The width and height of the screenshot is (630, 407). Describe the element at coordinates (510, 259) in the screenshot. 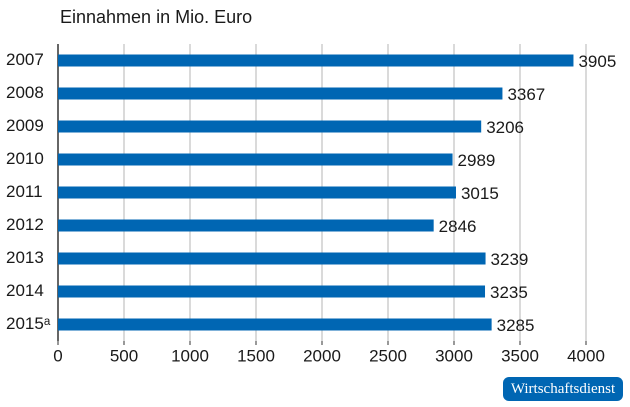

I see `value-label: 3239` at that location.